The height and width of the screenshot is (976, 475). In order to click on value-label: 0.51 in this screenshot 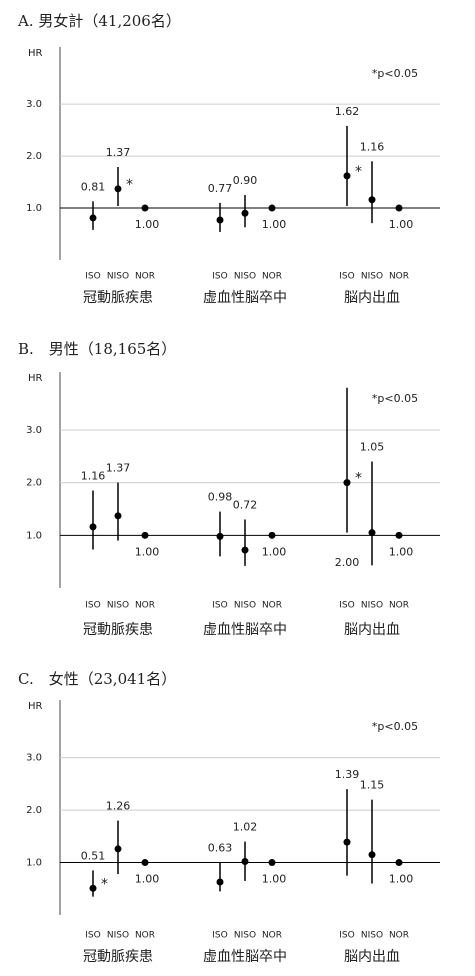, I will do `click(93, 855)`.